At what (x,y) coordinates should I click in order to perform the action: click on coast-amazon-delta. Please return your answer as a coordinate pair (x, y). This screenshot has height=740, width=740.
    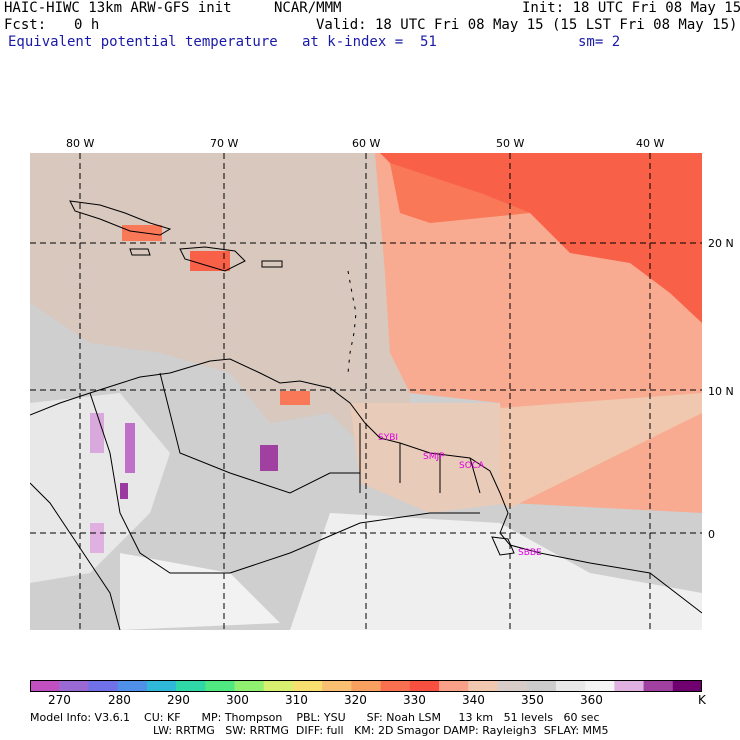
    Looking at the image, I should click on (503, 546).